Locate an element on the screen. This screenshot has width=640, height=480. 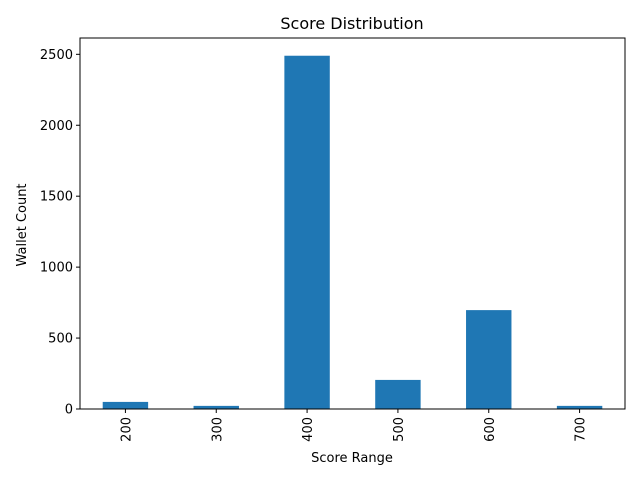
y-tick-label: 0 is located at coordinates (69, 410).